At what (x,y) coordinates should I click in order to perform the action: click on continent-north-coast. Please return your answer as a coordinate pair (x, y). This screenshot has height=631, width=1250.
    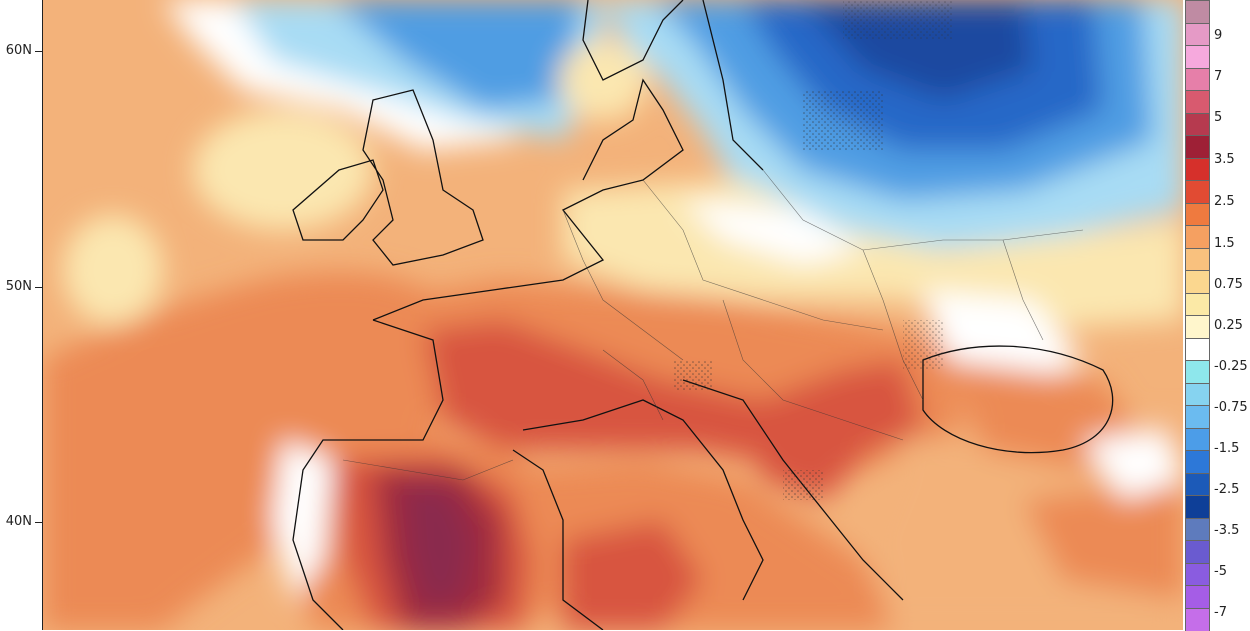
    Looking at the image, I should click on (528, 199).